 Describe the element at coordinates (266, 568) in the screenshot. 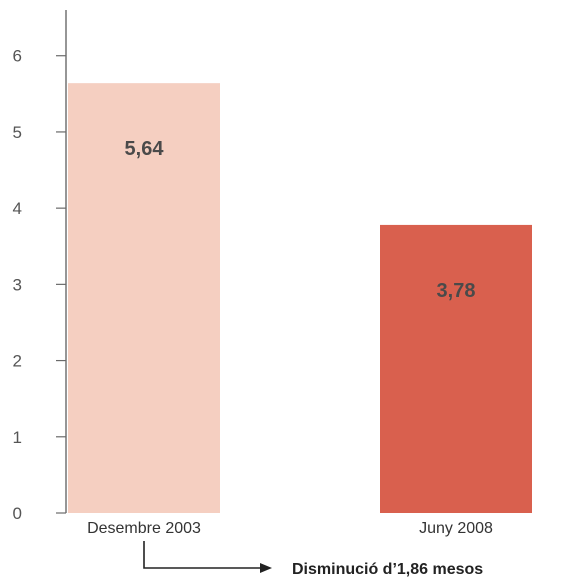

I see `arrow-head-icon` at that location.